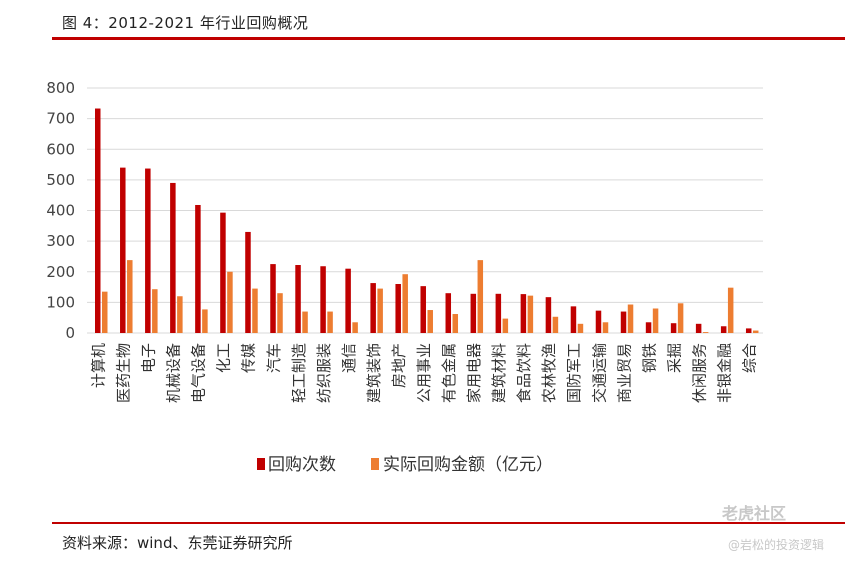 Image resolution: width=863 pixels, height=565 pixels. I want to click on category-label: 钢铁, so click(649, 358).